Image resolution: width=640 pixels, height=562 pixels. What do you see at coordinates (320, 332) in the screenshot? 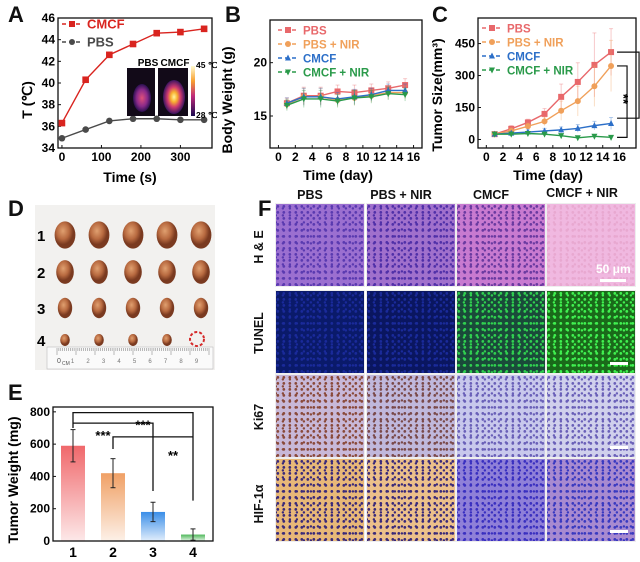
I see `histology-tunel-pbs` at bounding box center [320, 332].